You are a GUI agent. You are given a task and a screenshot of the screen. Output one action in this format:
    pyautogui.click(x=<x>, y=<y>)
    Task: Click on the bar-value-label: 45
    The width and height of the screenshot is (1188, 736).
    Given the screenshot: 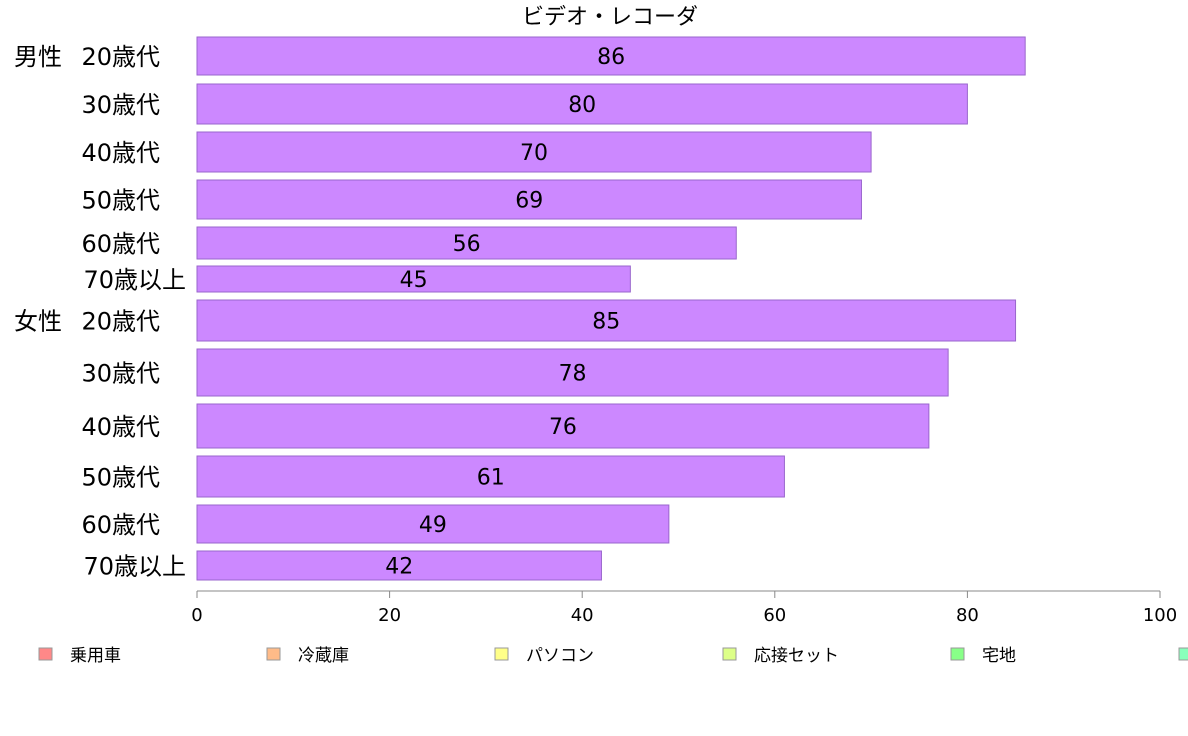 What is the action you would take?
    pyautogui.click(x=414, y=280)
    